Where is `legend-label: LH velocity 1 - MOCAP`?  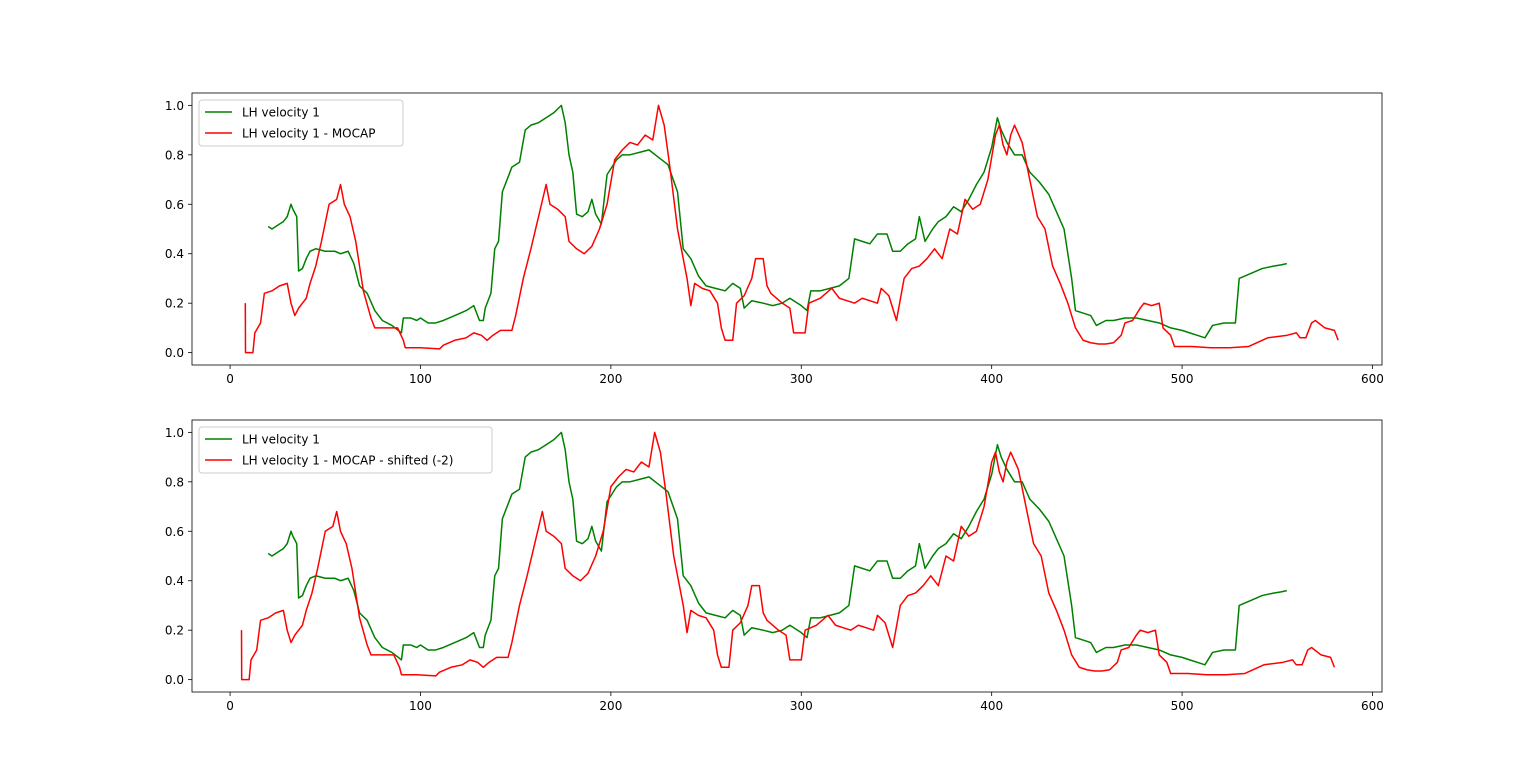
legend-label: LH velocity 1 - MOCAP is located at coordinates (308, 134).